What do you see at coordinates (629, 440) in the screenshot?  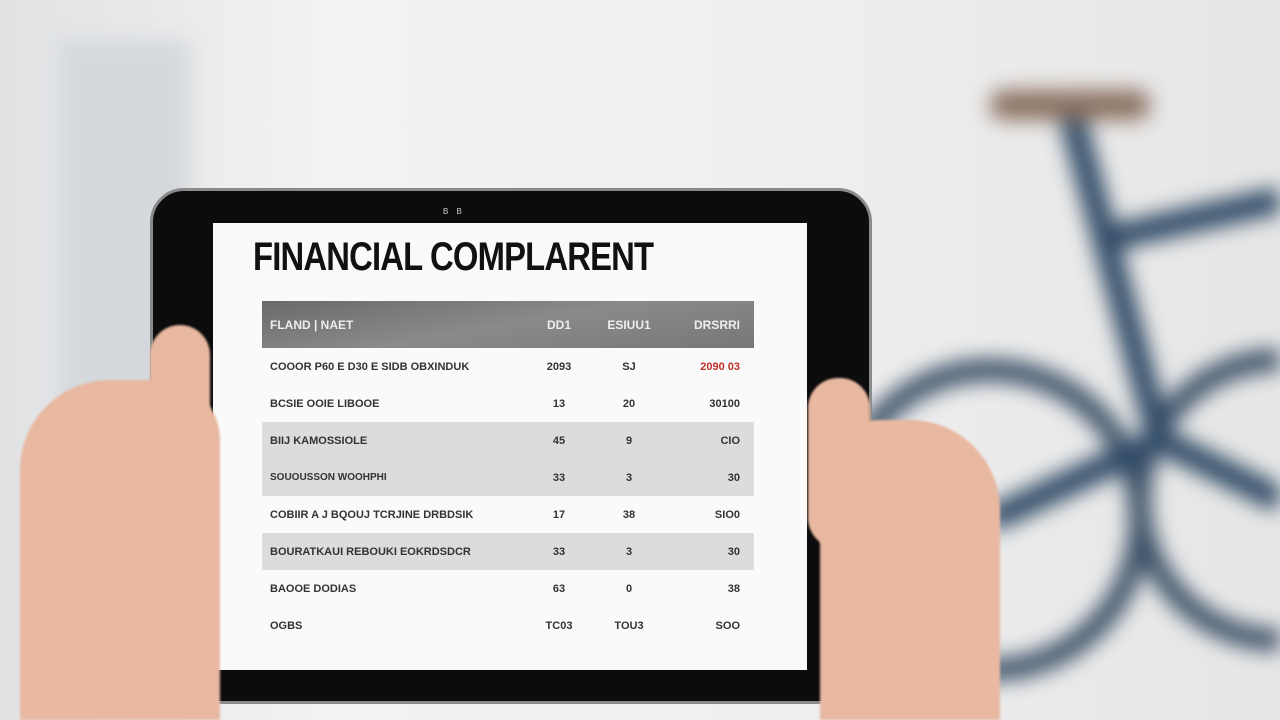 I see `cell: 9` at bounding box center [629, 440].